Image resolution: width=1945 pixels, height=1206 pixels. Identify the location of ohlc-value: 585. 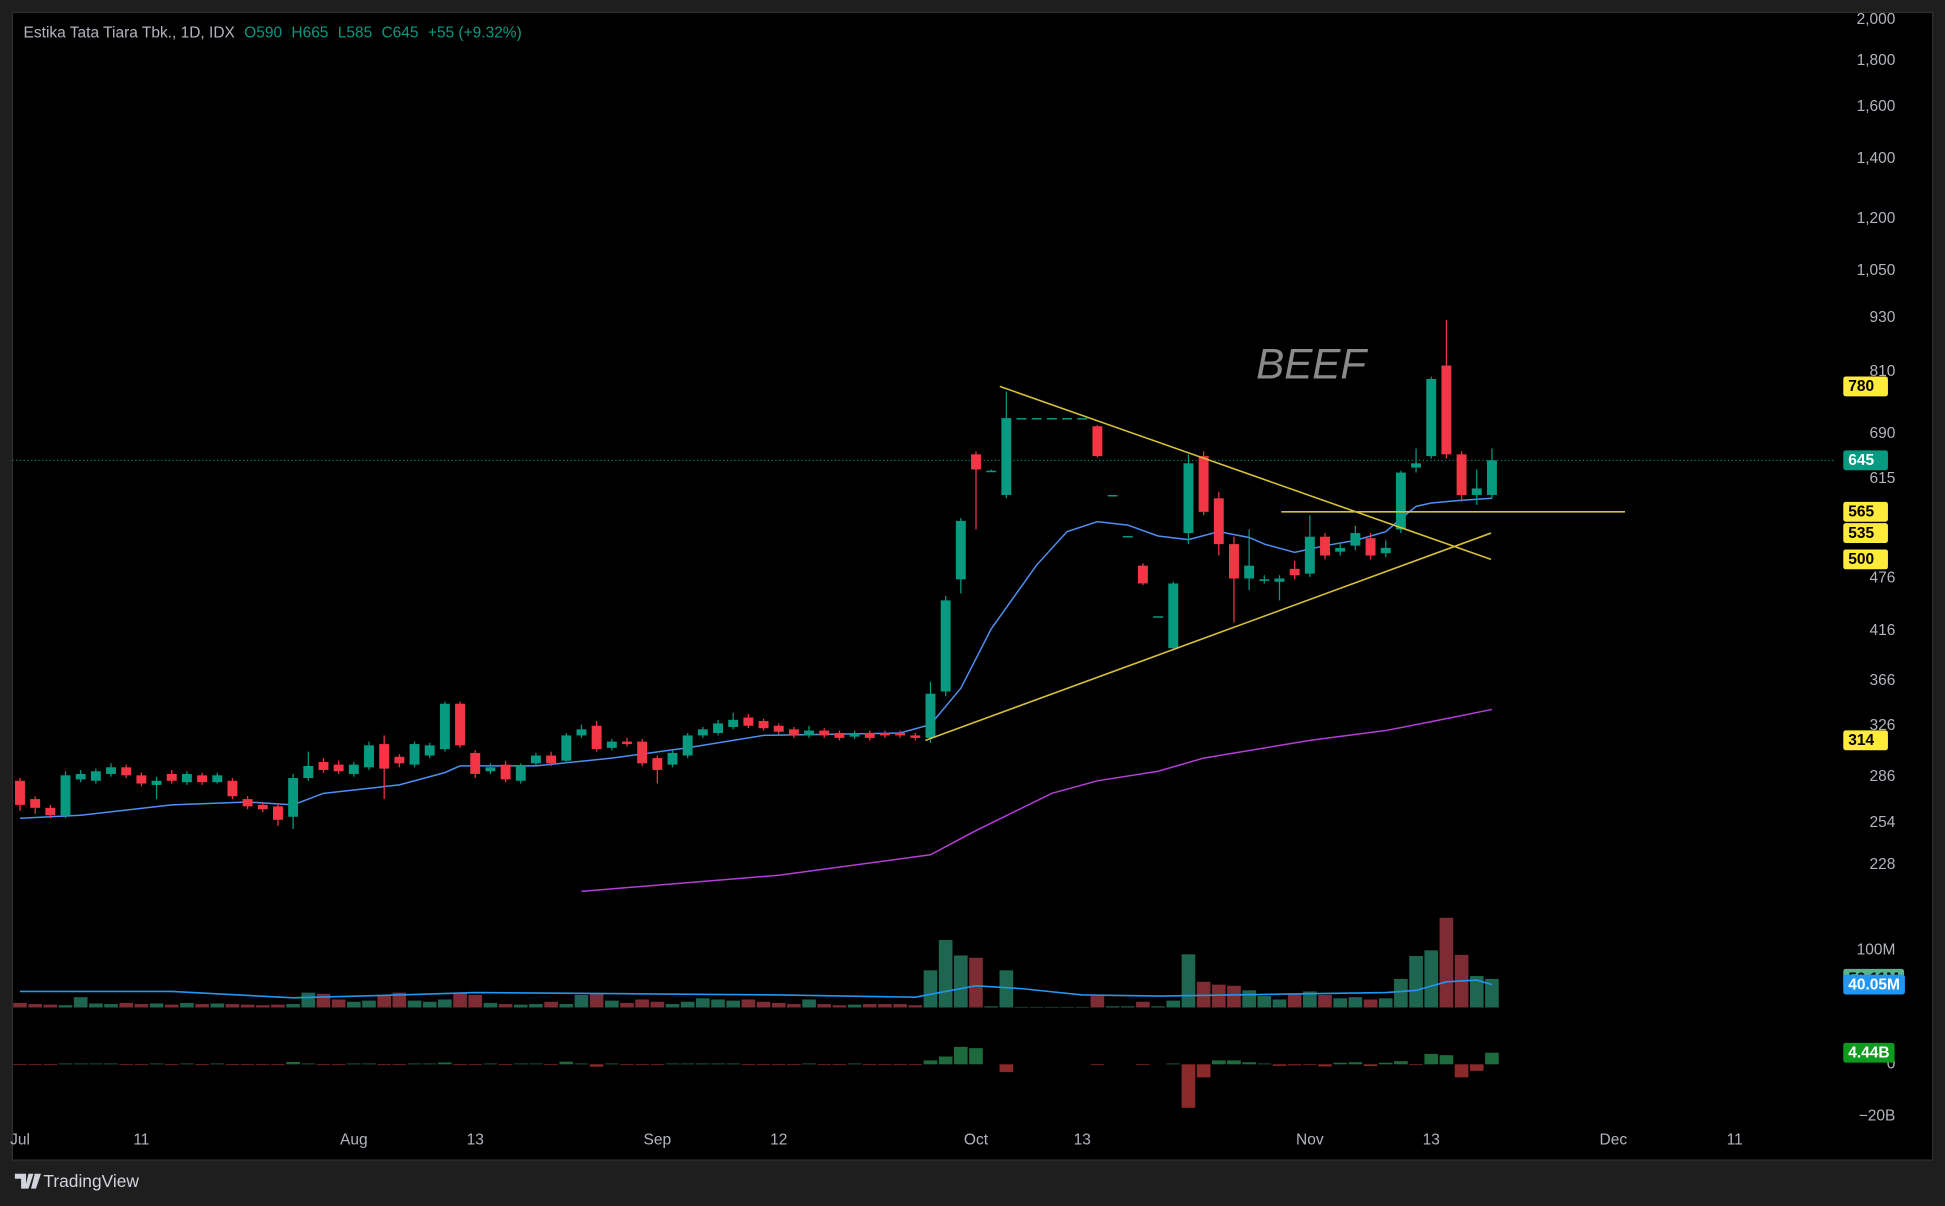
(359, 33).